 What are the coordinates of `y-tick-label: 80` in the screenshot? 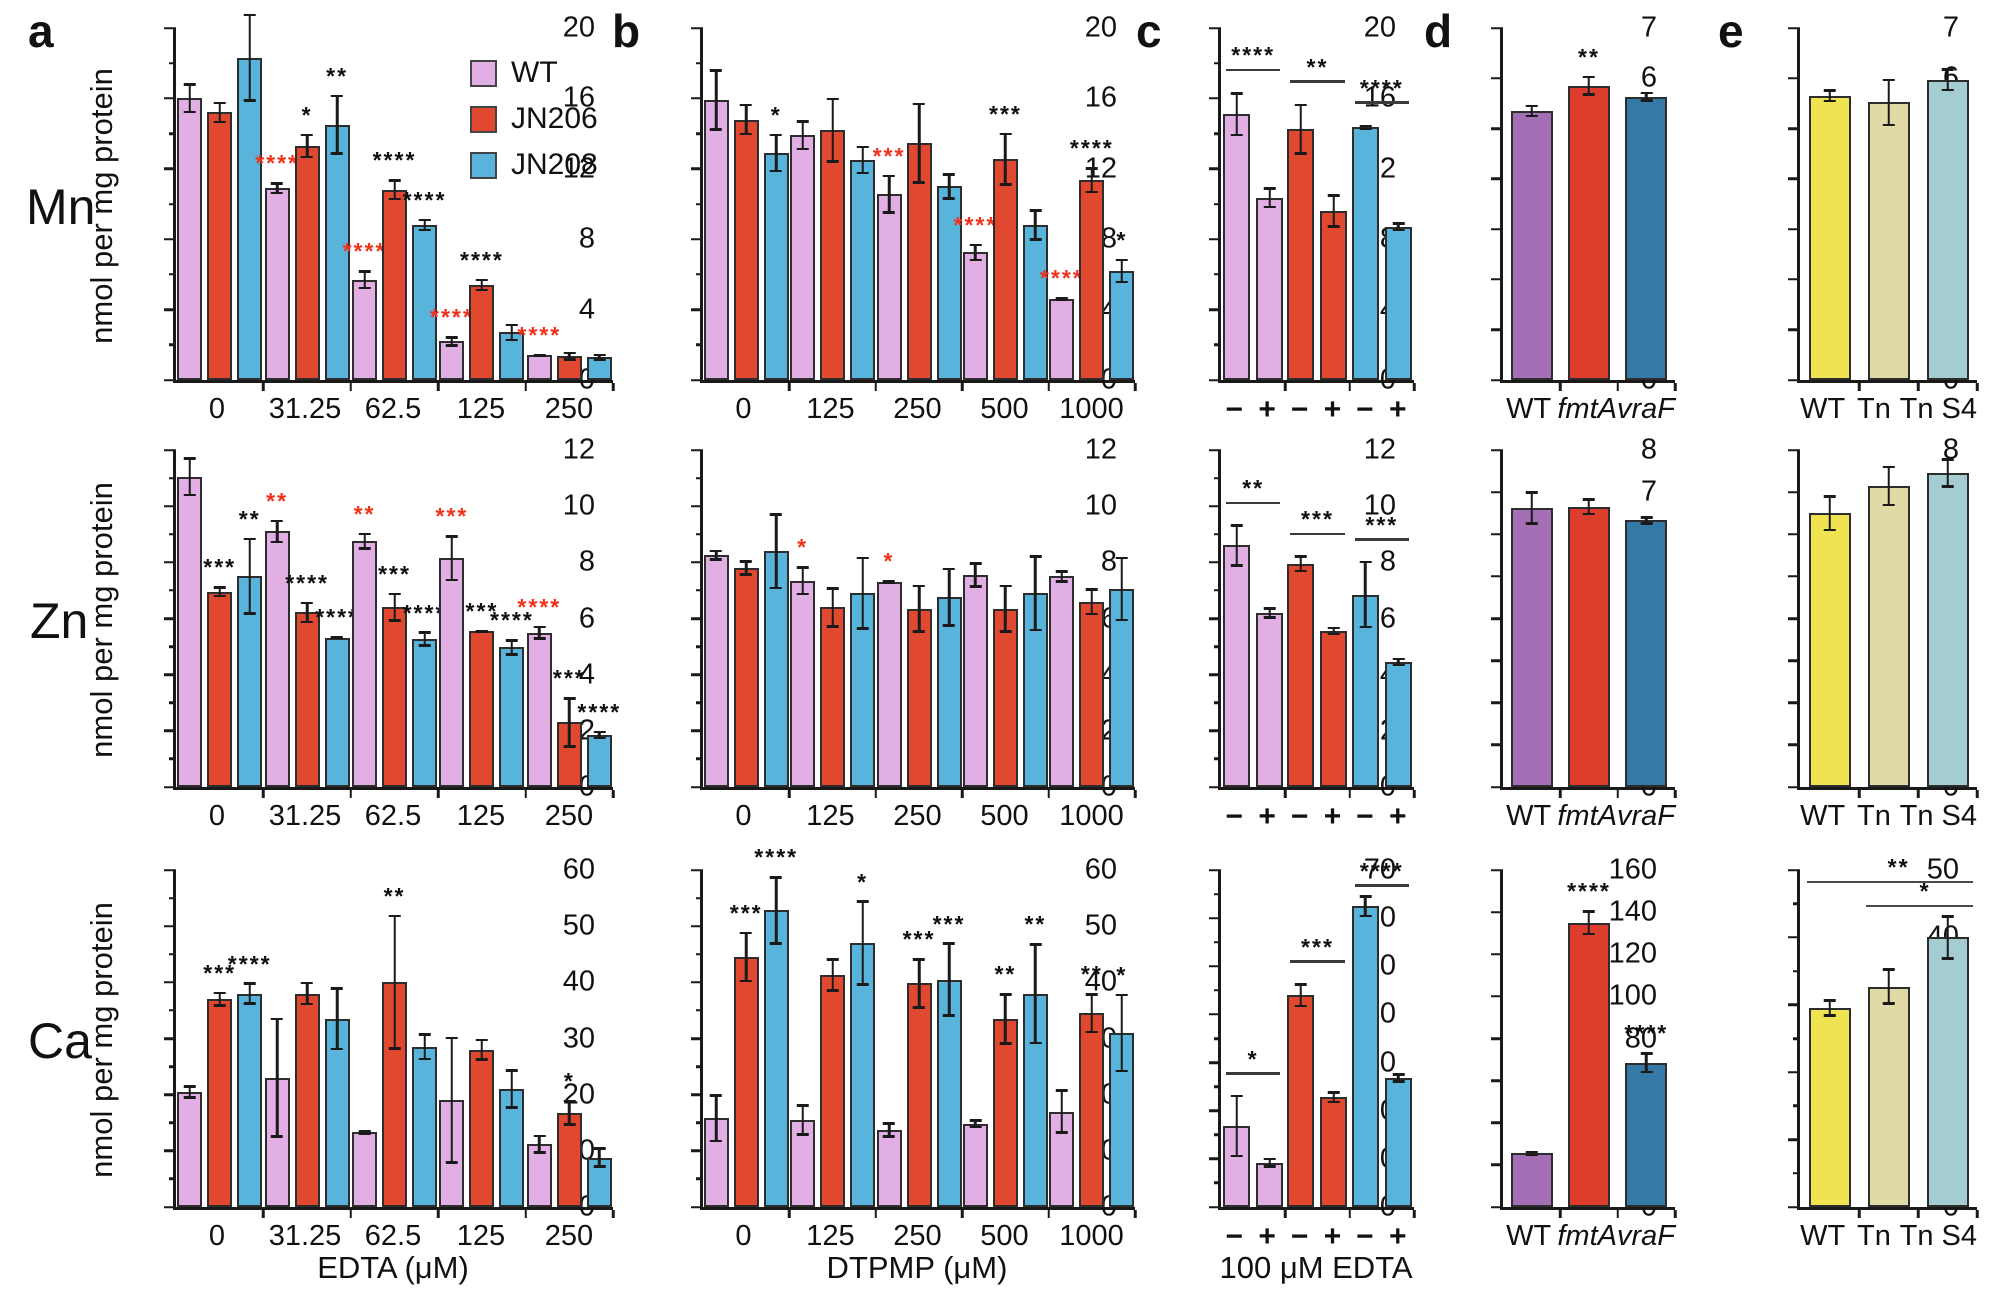 It's located at (1640, 1038).